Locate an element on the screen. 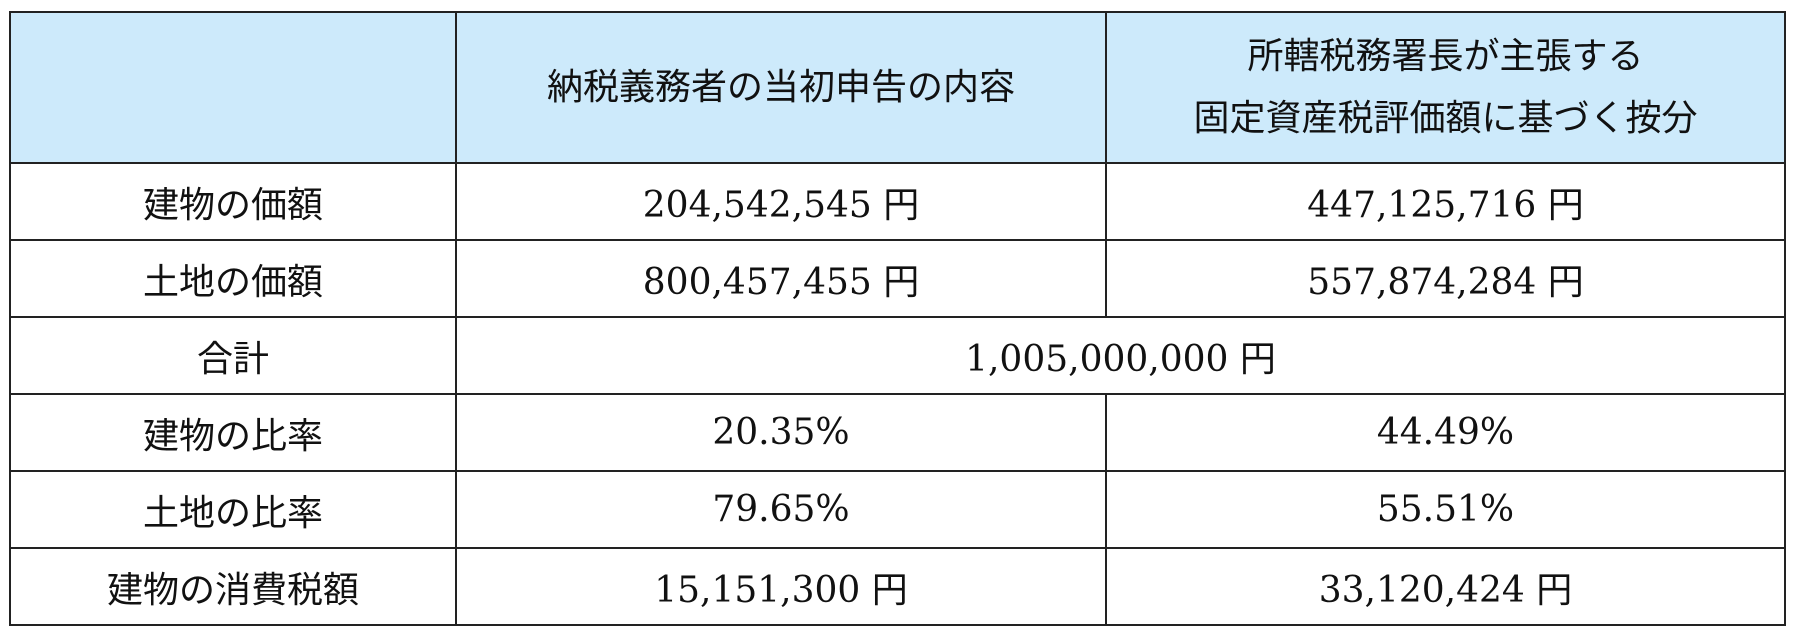  cell: 44.49% is located at coordinates (1445, 432).